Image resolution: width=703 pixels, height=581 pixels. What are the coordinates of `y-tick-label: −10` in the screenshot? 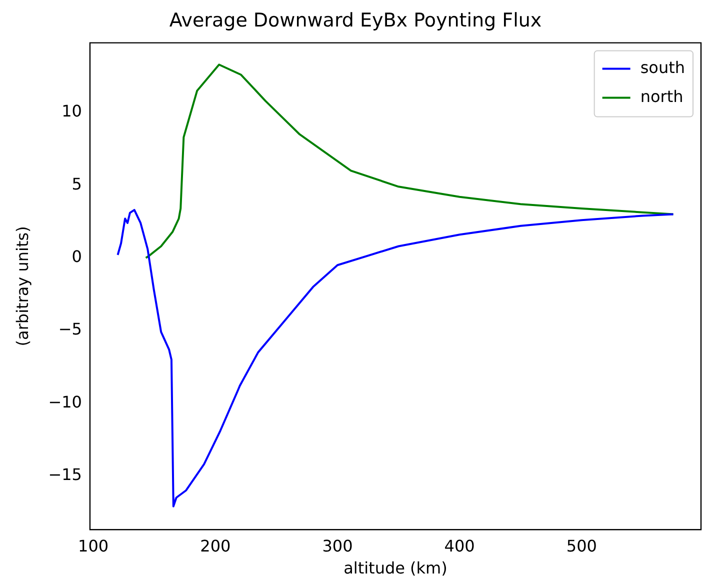 It's located at (65, 402).